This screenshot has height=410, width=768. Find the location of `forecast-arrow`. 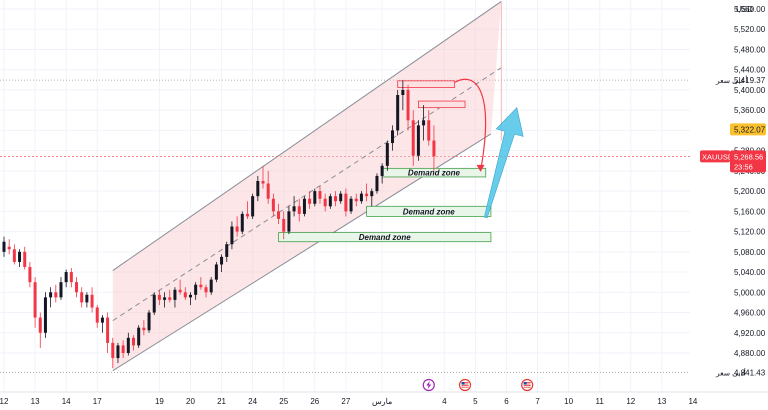

forecast-arrow is located at coordinates (503, 163).